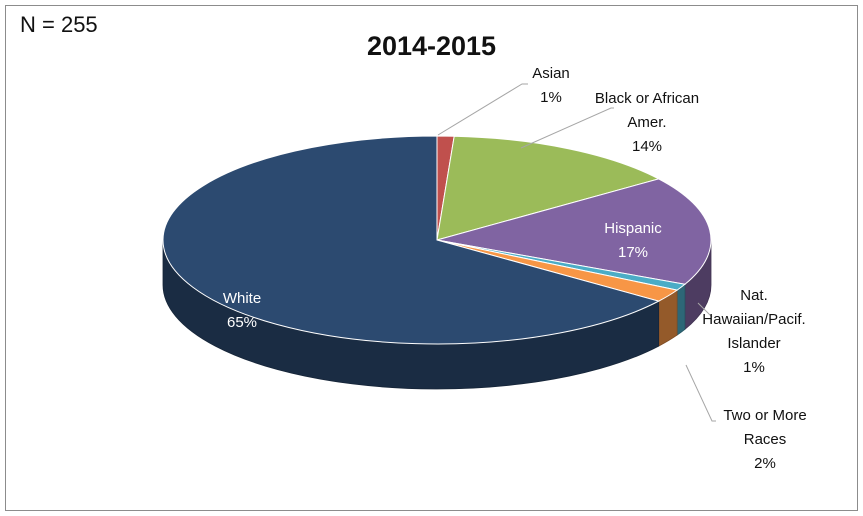 The image size is (863, 516). What do you see at coordinates (753, 319) in the screenshot?
I see `data-label-line: Hawaiian/Pacif.` at bounding box center [753, 319].